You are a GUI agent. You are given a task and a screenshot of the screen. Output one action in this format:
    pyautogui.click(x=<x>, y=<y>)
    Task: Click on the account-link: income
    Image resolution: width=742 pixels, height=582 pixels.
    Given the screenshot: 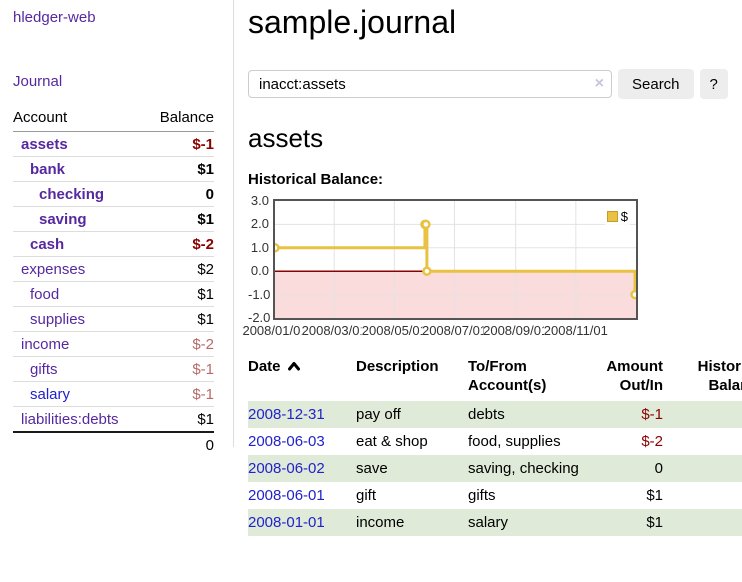 What is the action you would take?
    pyautogui.click(x=45, y=344)
    